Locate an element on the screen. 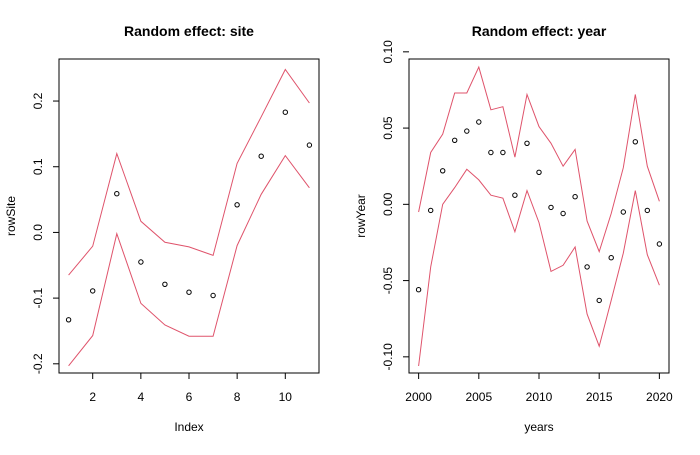  chart-title-year: Random effect: year is located at coordinates (539, 31).